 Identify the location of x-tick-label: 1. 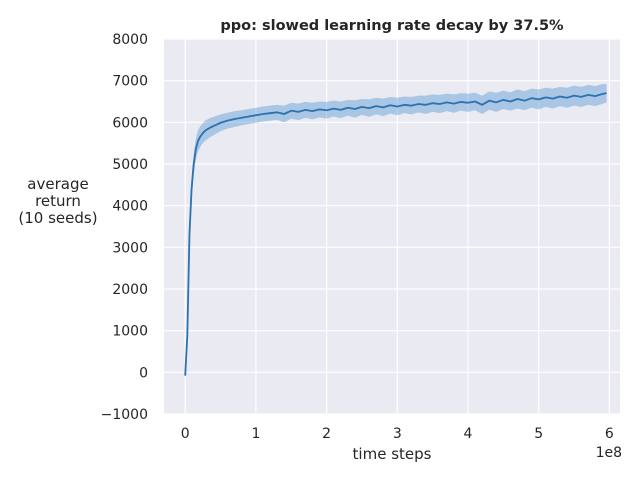
(255, 434).